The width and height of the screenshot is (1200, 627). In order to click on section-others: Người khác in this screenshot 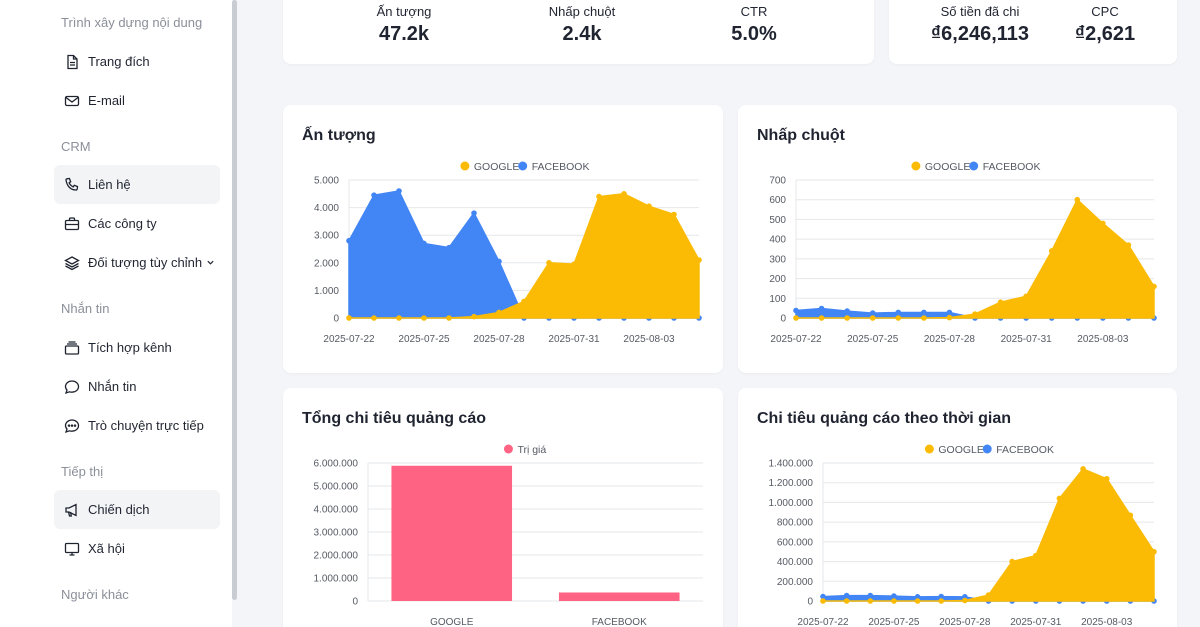, I will do `click(95, 594)`.